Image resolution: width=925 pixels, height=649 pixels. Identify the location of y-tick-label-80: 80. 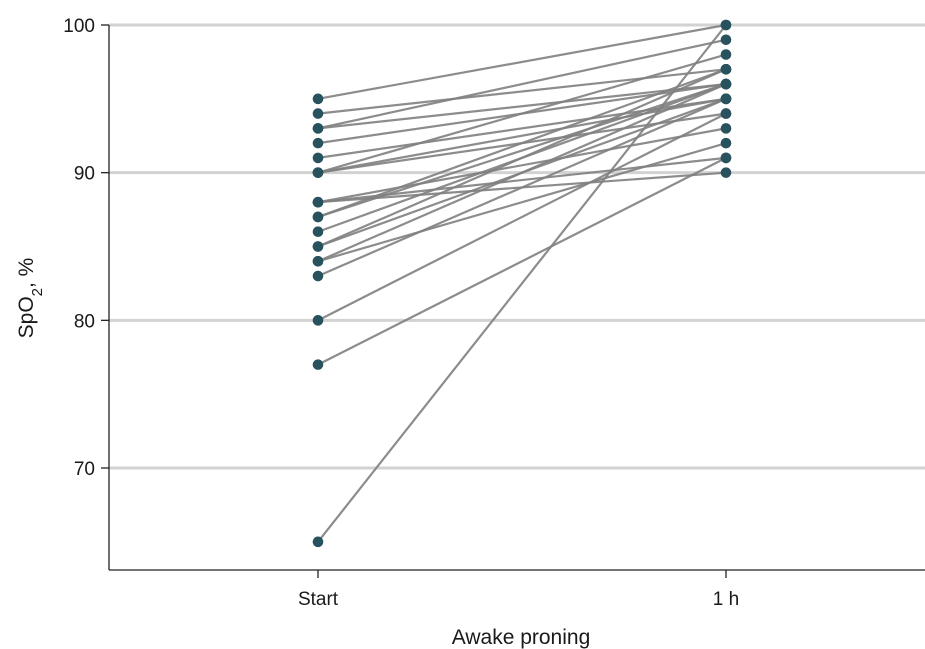
(84, 321).